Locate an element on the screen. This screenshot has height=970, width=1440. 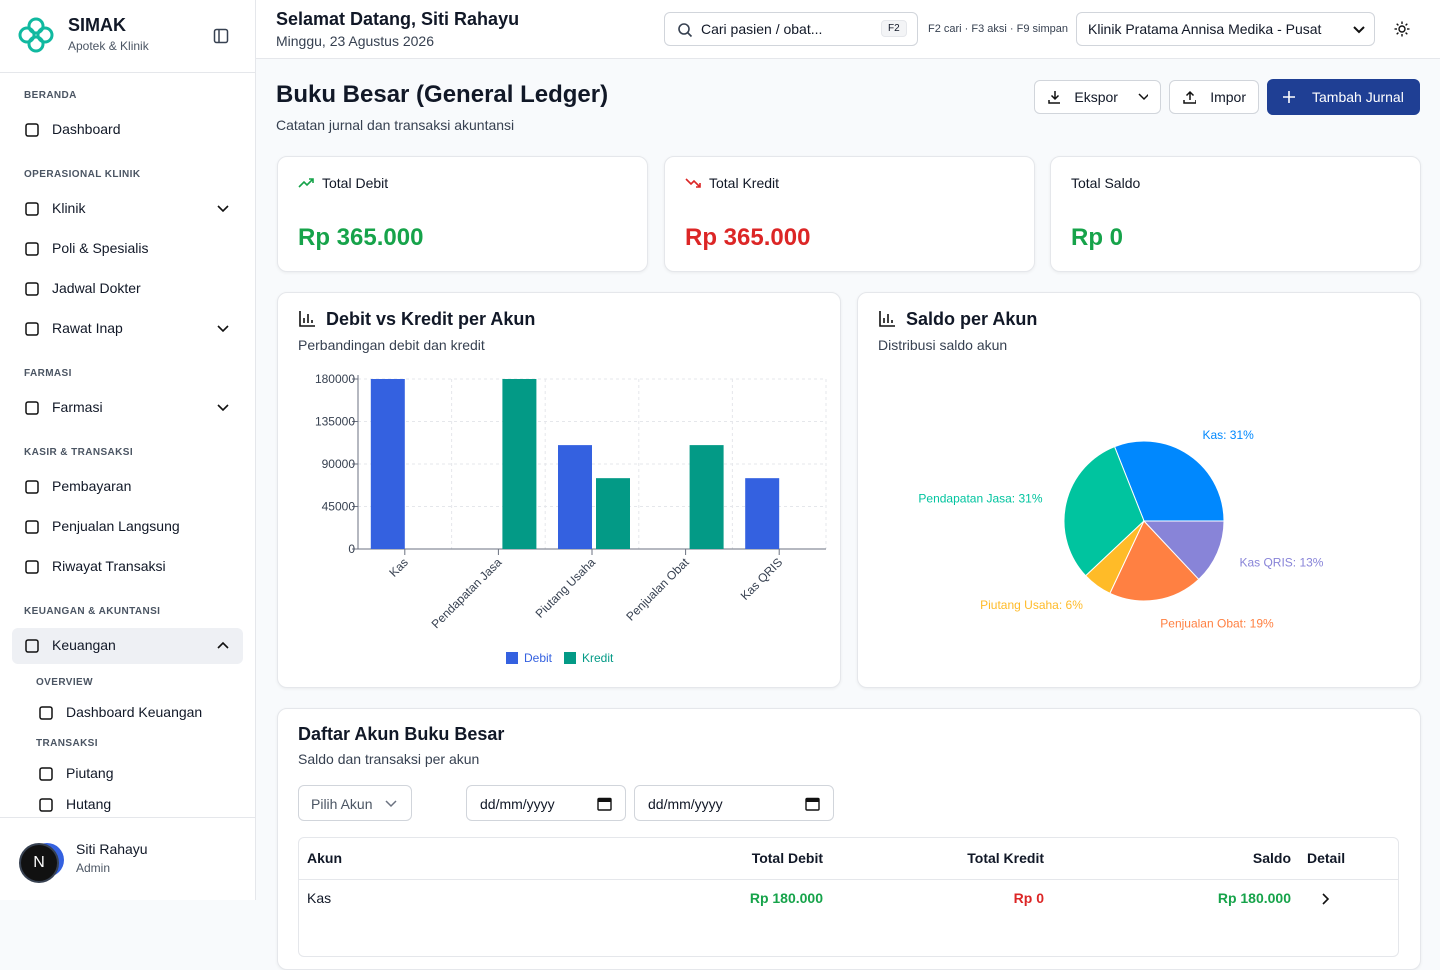
stat-card: Total Saldo Rp 0 is located at coordinates (1235, 214).